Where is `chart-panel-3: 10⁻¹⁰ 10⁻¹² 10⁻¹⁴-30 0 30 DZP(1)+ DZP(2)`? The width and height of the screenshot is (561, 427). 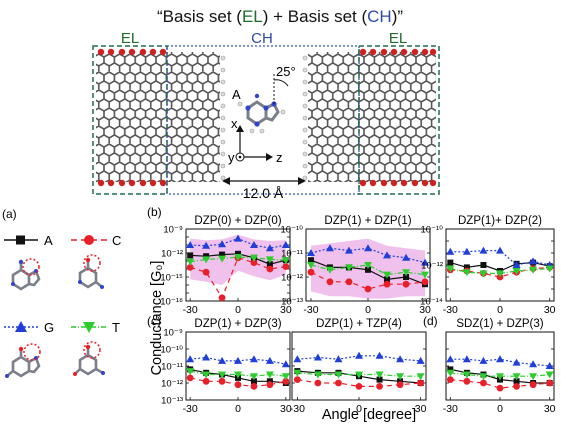
chart-panel-3: 10⁻¹⁰ 10⁻¹² 10⁻¹⁴-30 0 30 DZP(1)+ DZP(2) is located at coordinates (488, 265).